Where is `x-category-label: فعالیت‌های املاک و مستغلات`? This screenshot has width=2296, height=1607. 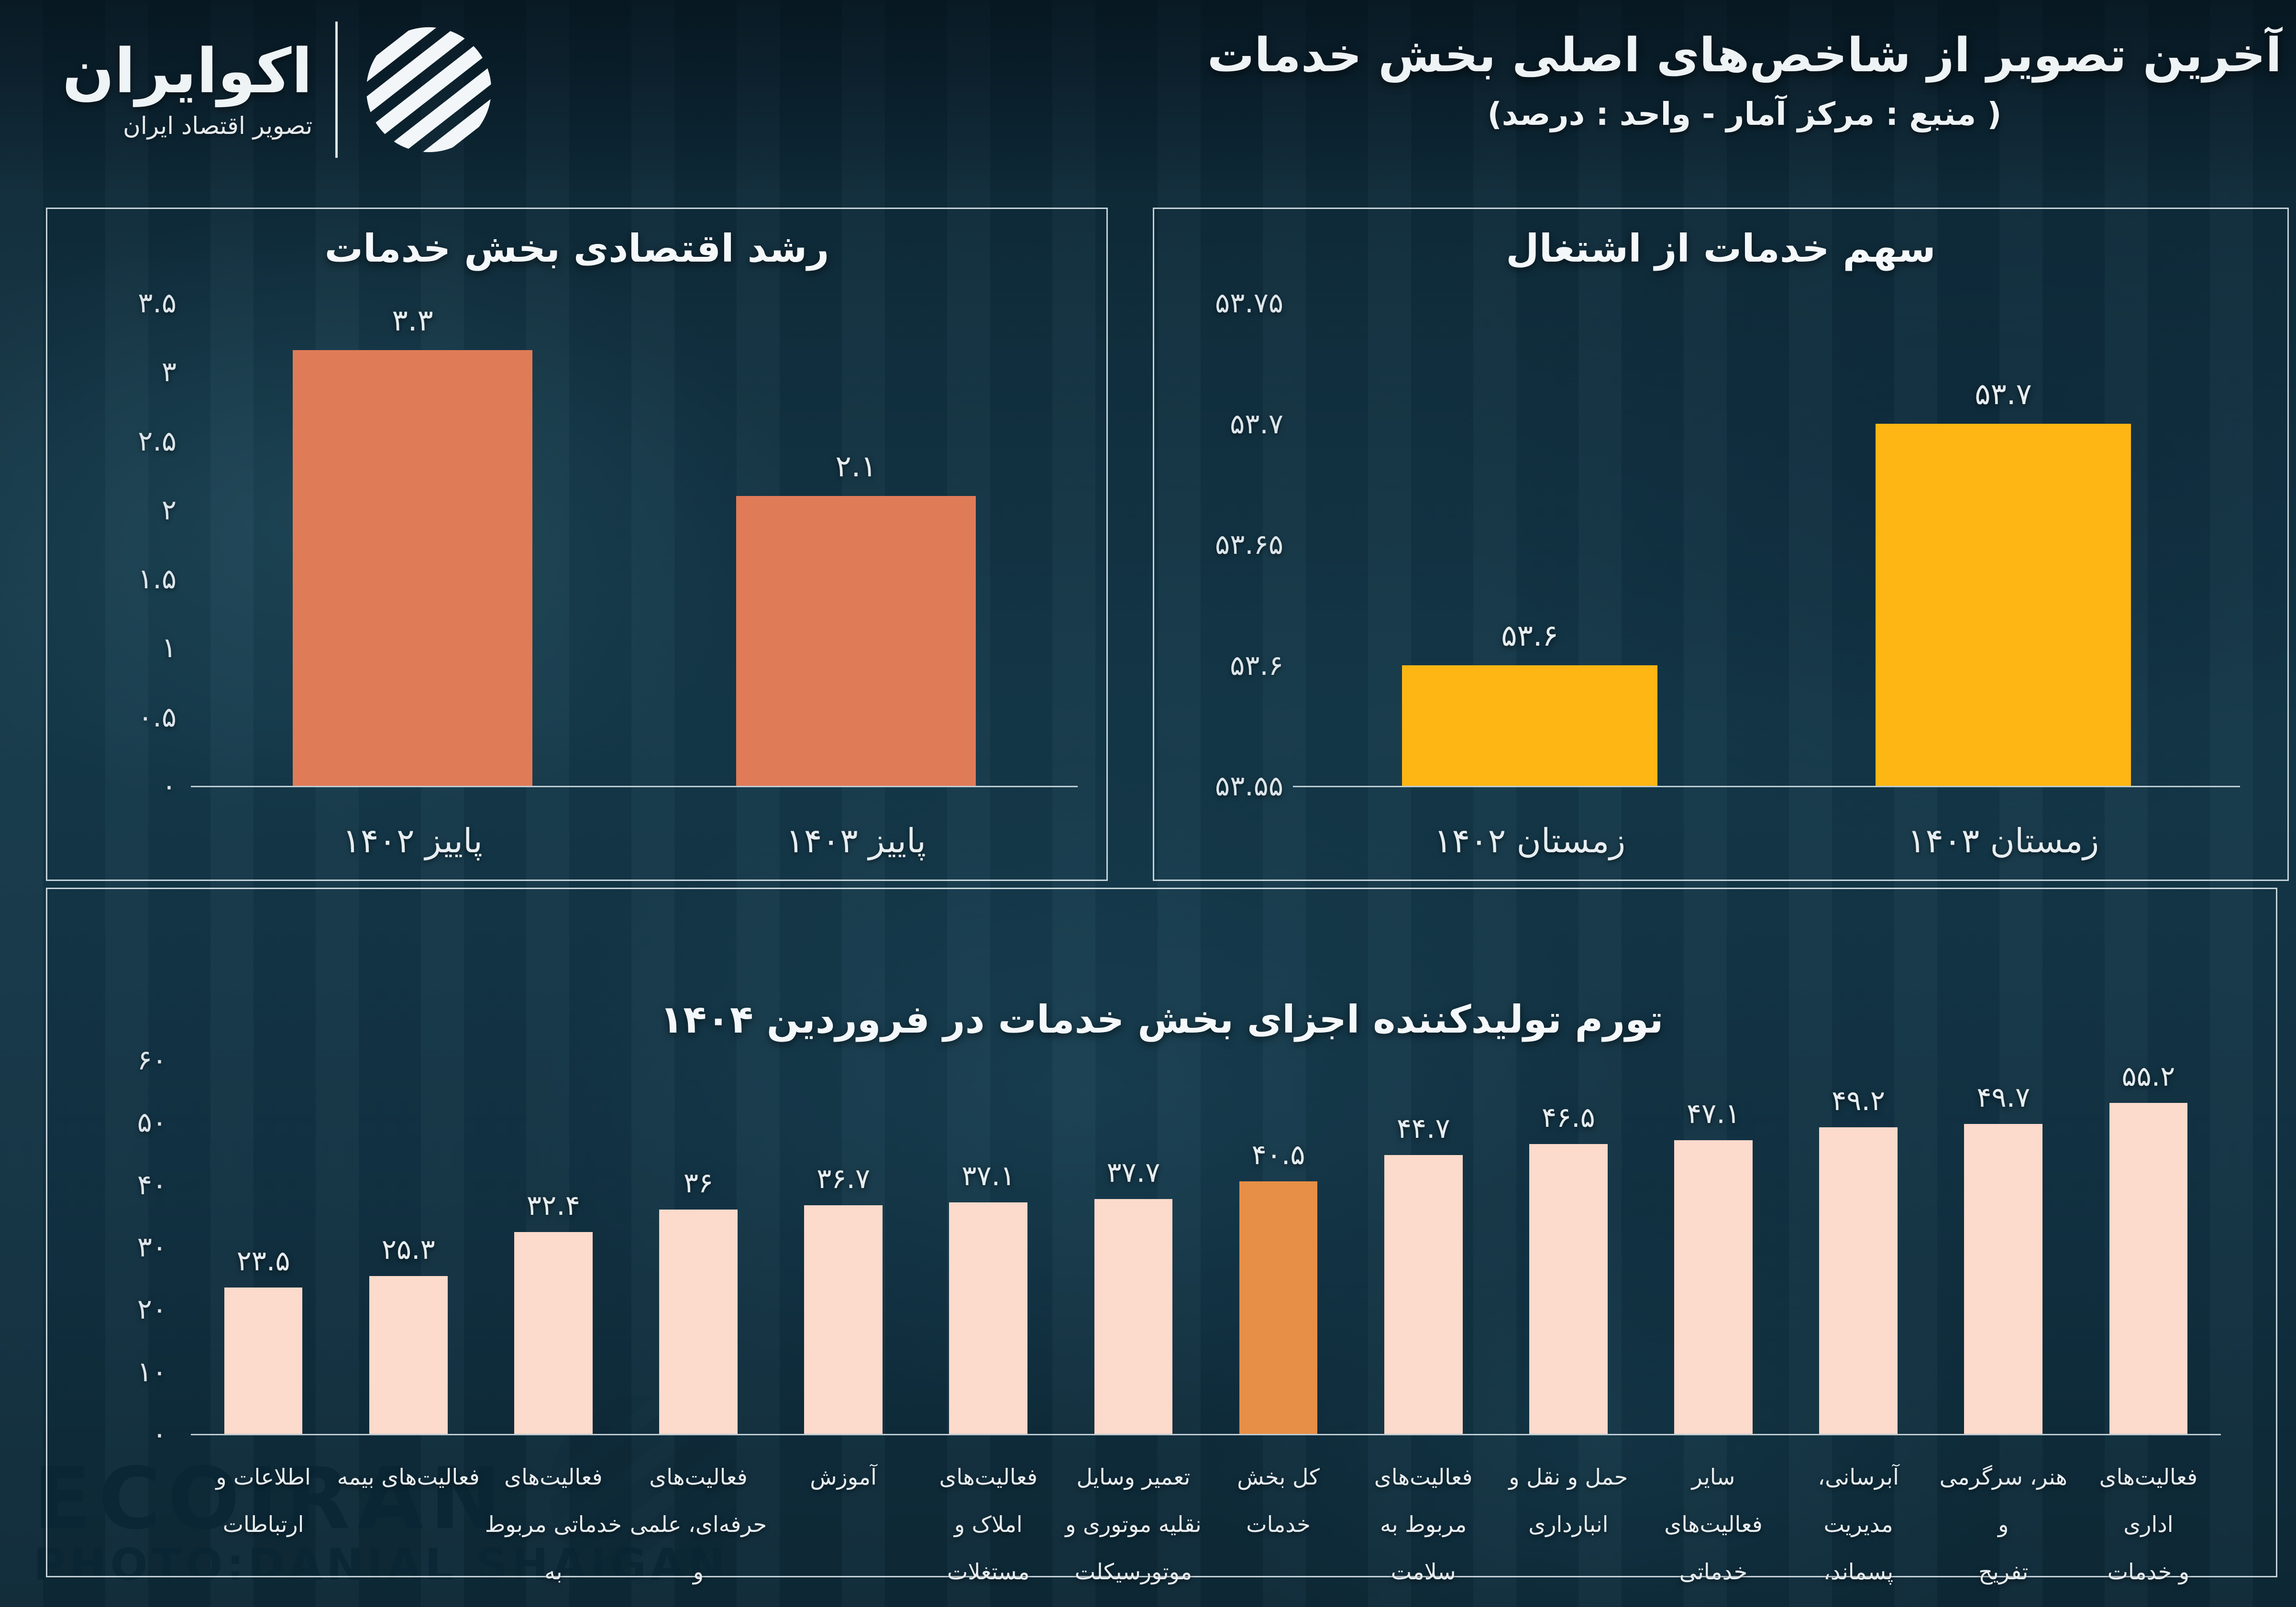 x-category-label: فعالیت‌های املاک و مستغلات is located at coordinates (988, 1524).